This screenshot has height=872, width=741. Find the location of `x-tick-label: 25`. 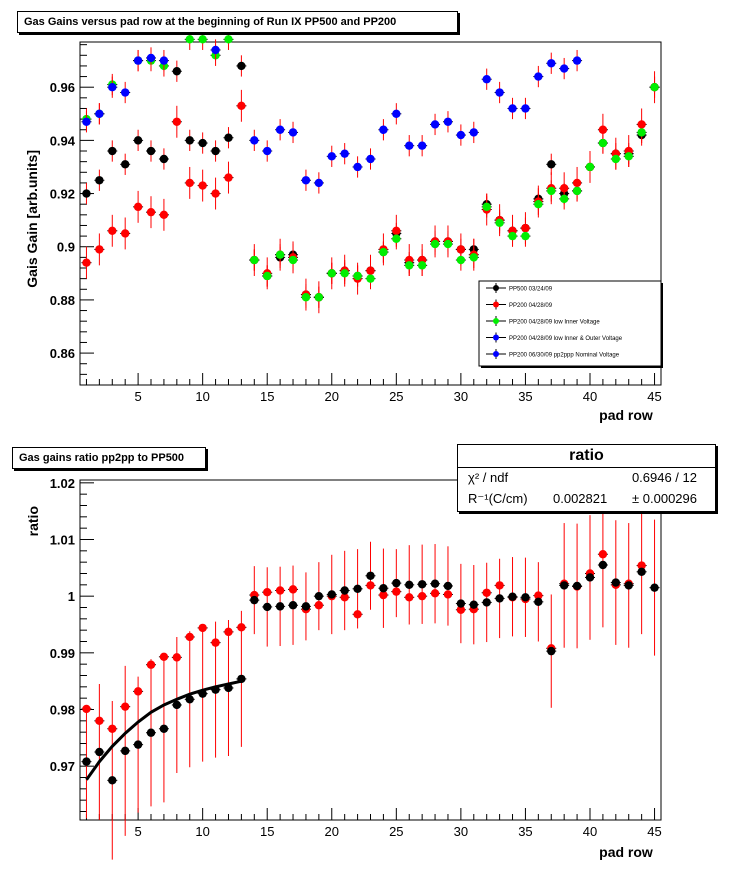

x-tick-label: 25 is located at coordinates (396, 396).